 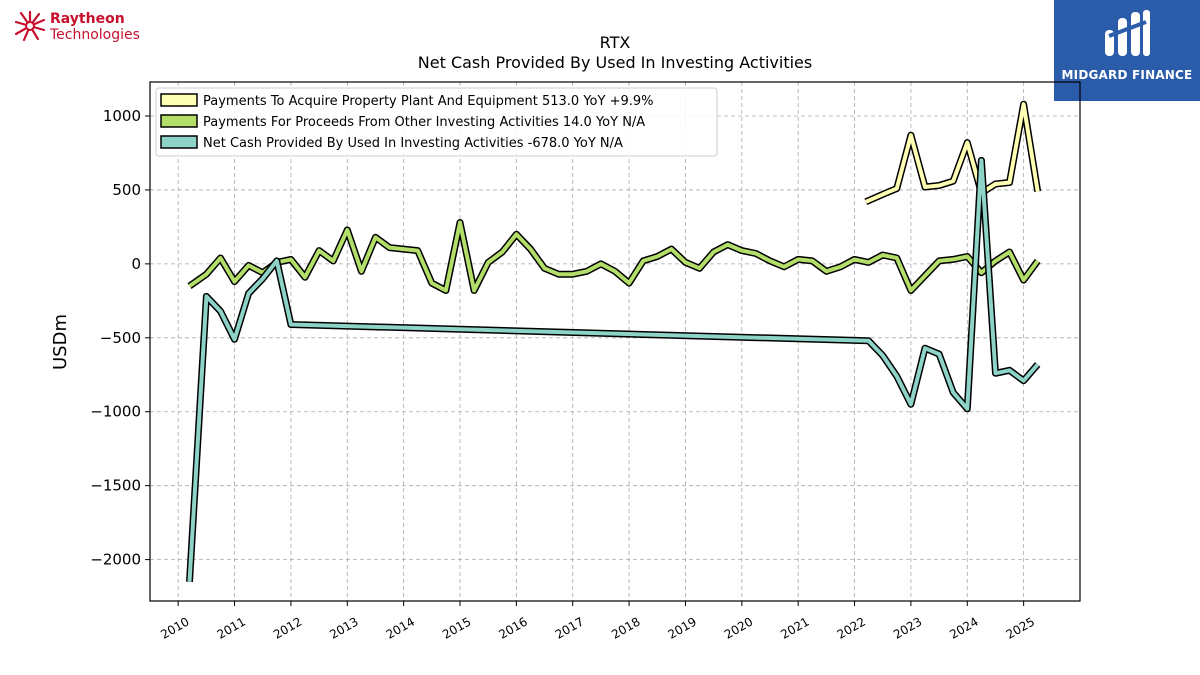 I want to click on brand-name-line1: Raytheon, so click(x=87, y=19).